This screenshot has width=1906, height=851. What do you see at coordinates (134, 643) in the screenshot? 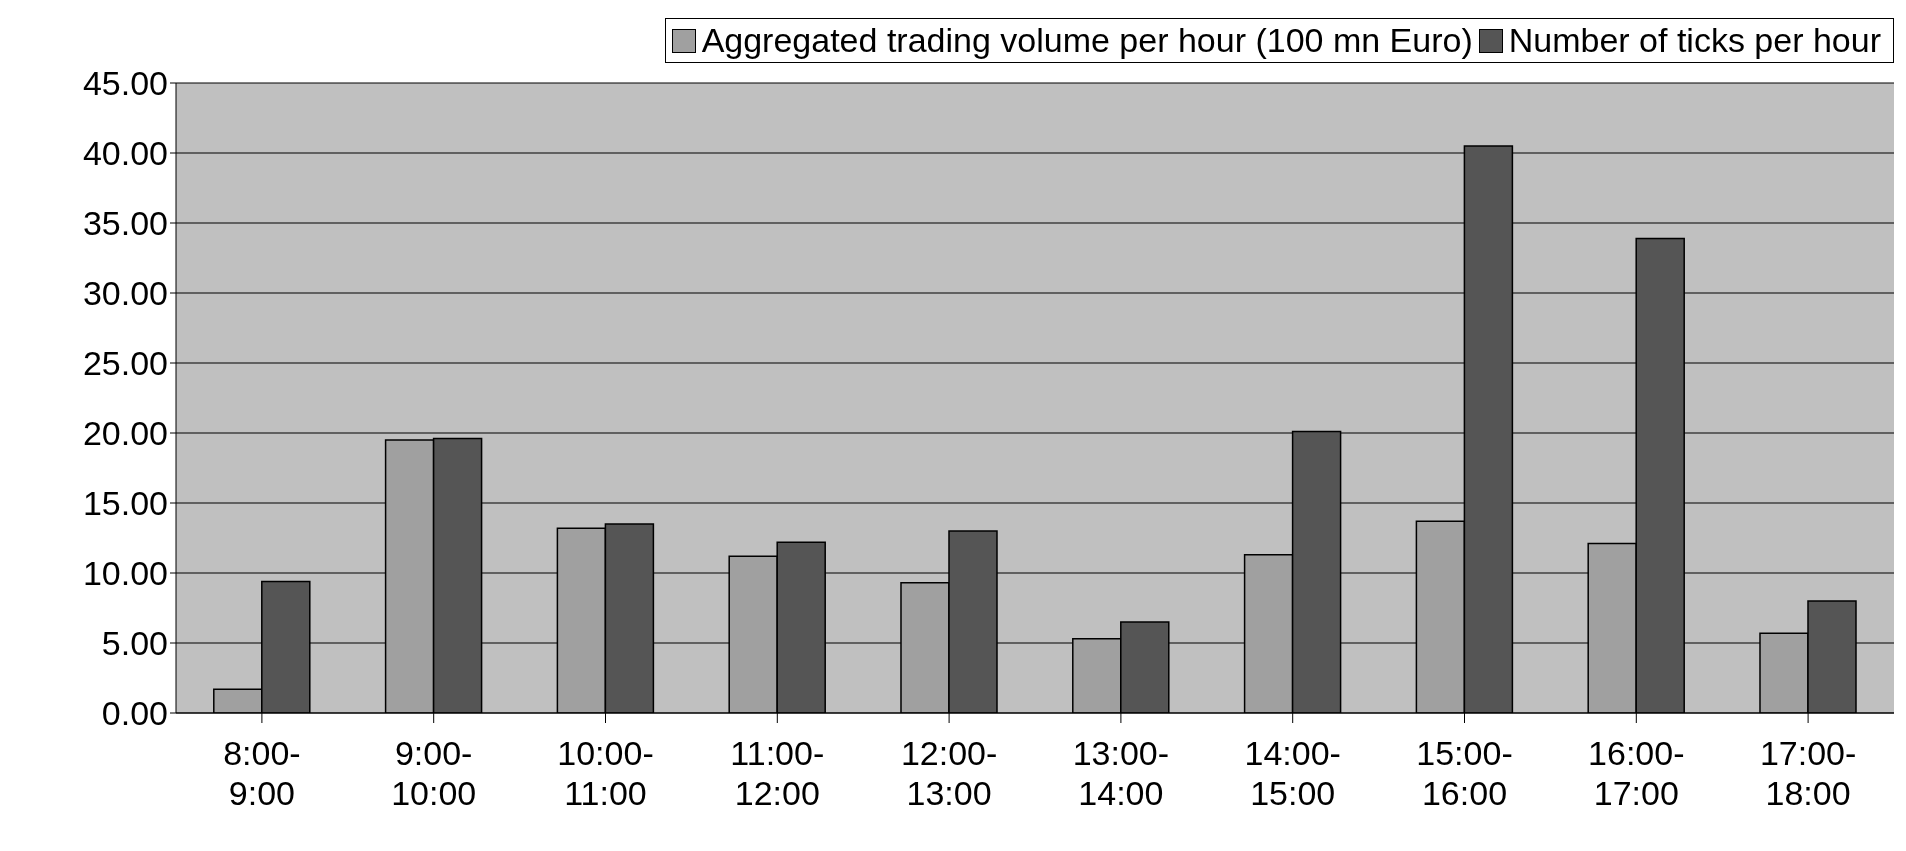
I see `y-tick-label: 5.00` at bounding box center [134, 643].